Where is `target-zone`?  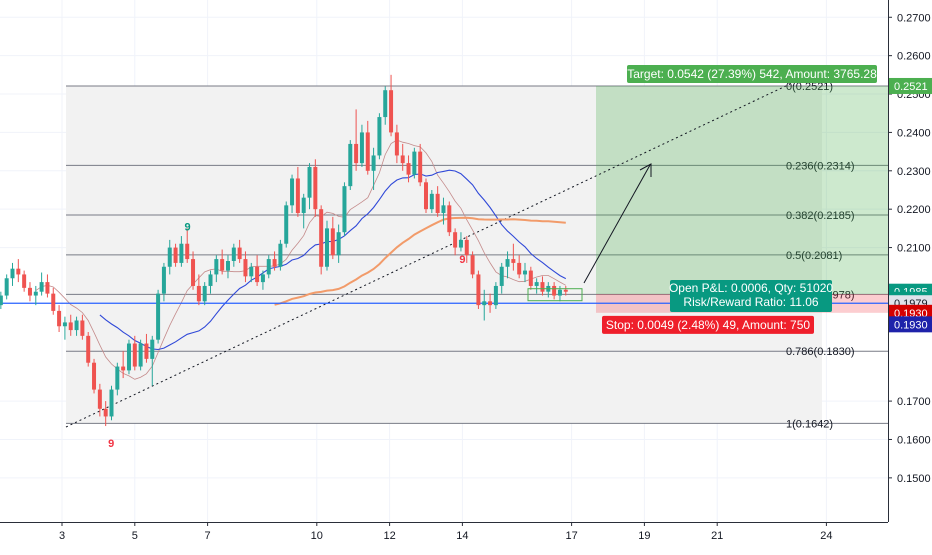
target-zone is located at coordinates (742, 190).